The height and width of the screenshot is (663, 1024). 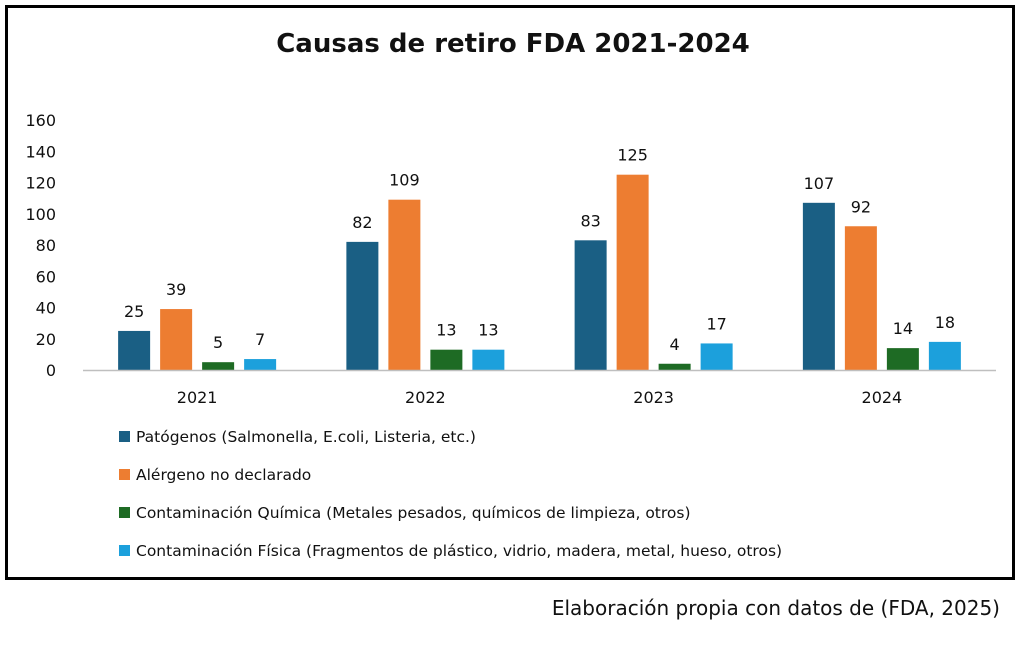 What do you see at coordinates (861, 206) in the screenshot?
I see `data-label: 92` at bounding box center [861, 206].